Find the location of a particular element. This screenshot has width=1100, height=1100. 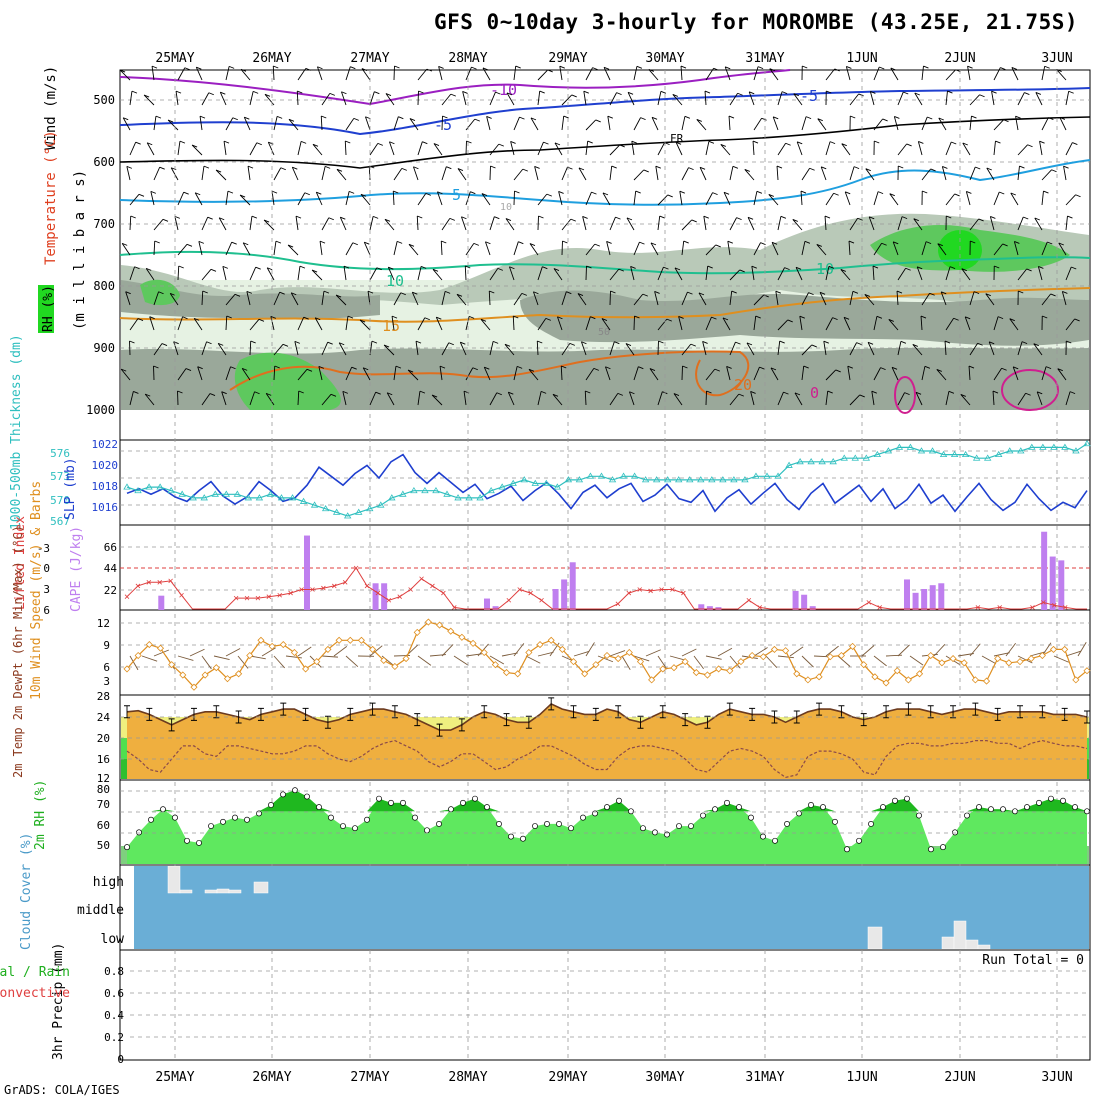

date-label-bottom: 25MAY is located at coordinates (174, 1077).